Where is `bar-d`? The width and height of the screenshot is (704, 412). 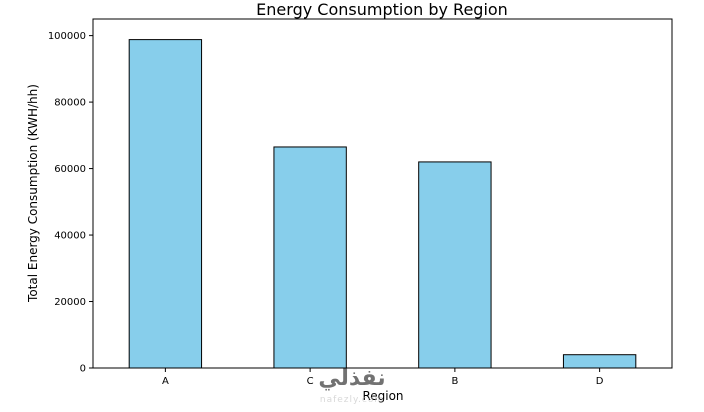 bar-d is located at coordinates (599, 361).